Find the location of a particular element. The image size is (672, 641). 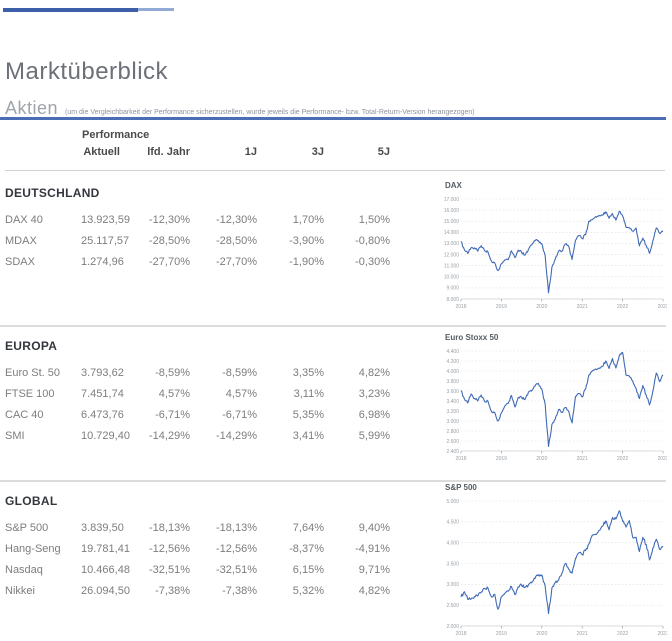

index-value: -27,70% is located at coordinates (169, 261).